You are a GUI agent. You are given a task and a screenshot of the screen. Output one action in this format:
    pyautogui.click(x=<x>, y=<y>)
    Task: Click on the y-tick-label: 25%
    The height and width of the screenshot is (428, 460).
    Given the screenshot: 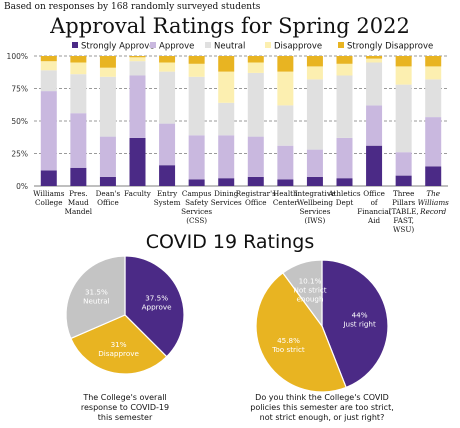 What is the action you would take?
    pyautogui.click(x=19, y=154)
    